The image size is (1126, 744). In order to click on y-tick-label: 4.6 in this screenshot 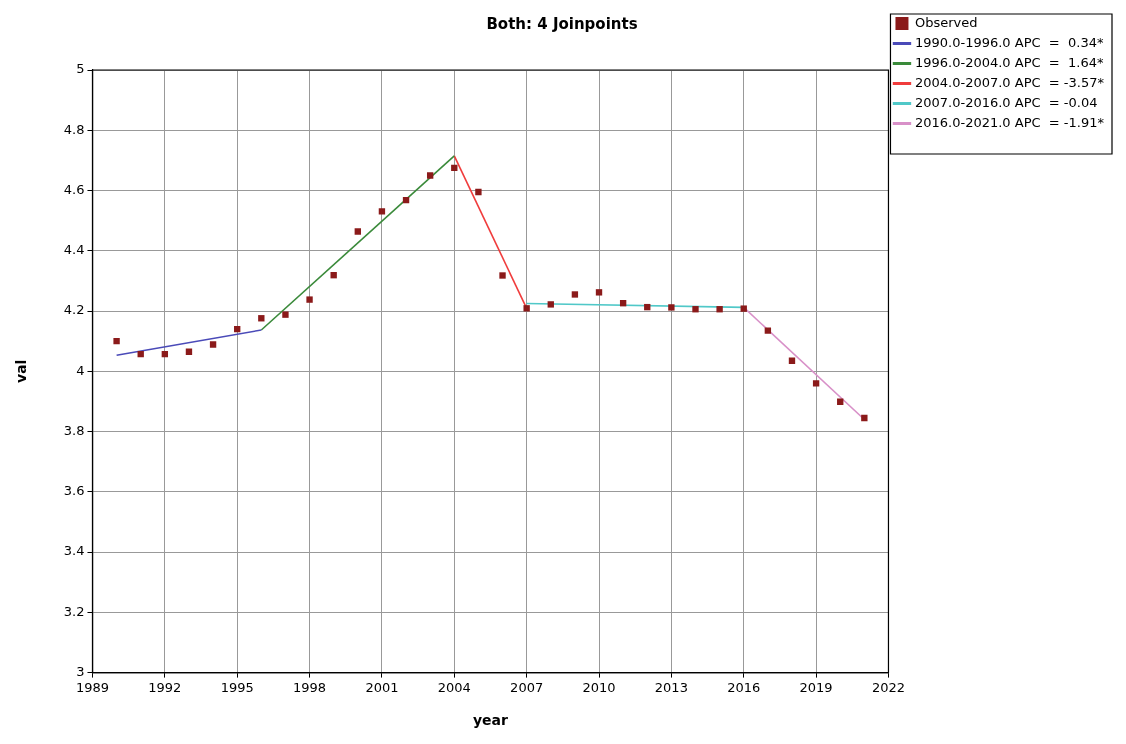, I will do `click(74, 189)`.